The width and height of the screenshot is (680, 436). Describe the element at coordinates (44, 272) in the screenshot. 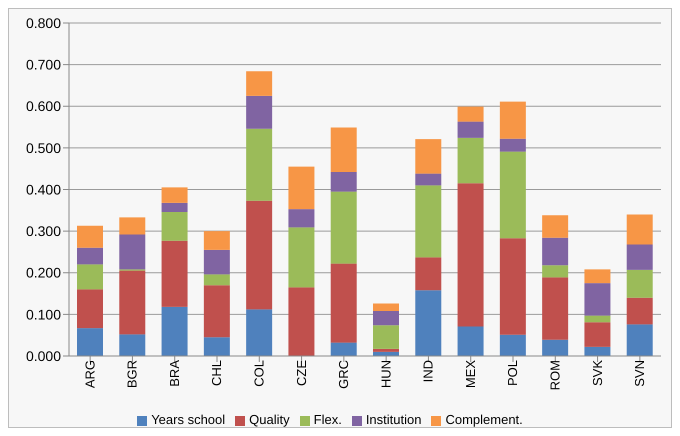

I see `y-tick-label: 0.200` at that location.